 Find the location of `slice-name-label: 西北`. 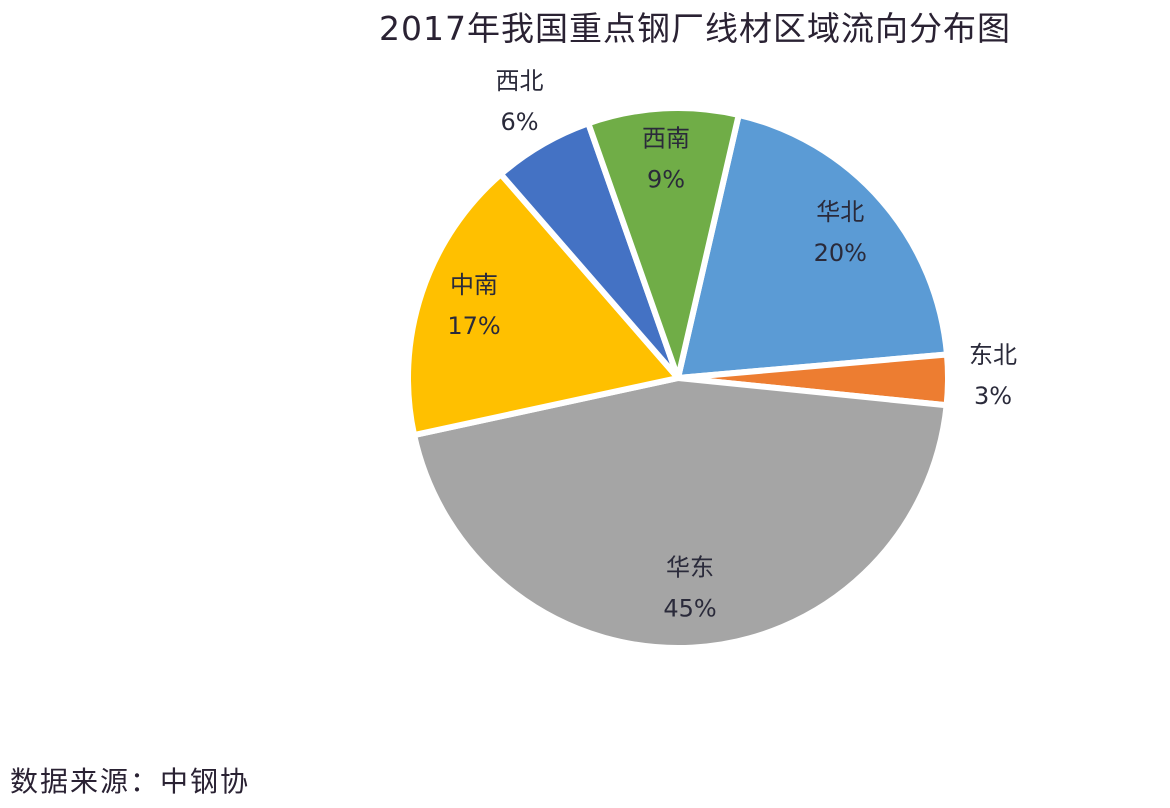

slice-name-label: 西北 is located at coordinates (520, 81).